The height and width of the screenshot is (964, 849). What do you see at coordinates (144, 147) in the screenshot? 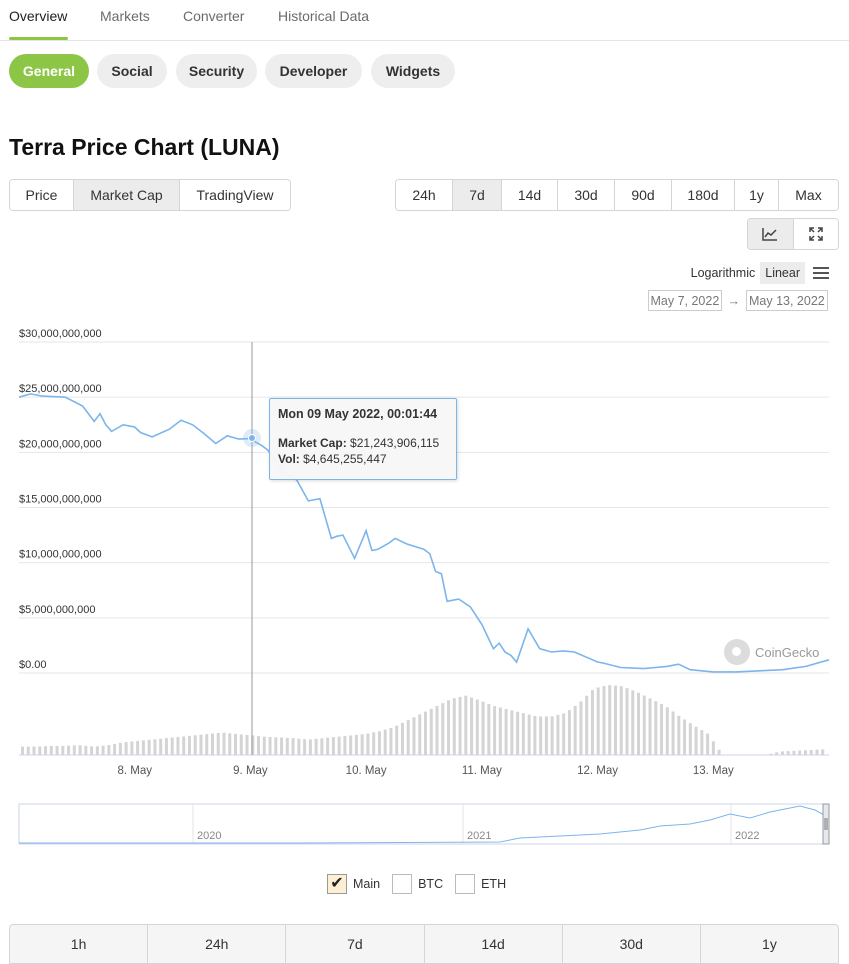
I see `page-title: Terra Price Chart (LUNA)` at bounding box center [144, 147].